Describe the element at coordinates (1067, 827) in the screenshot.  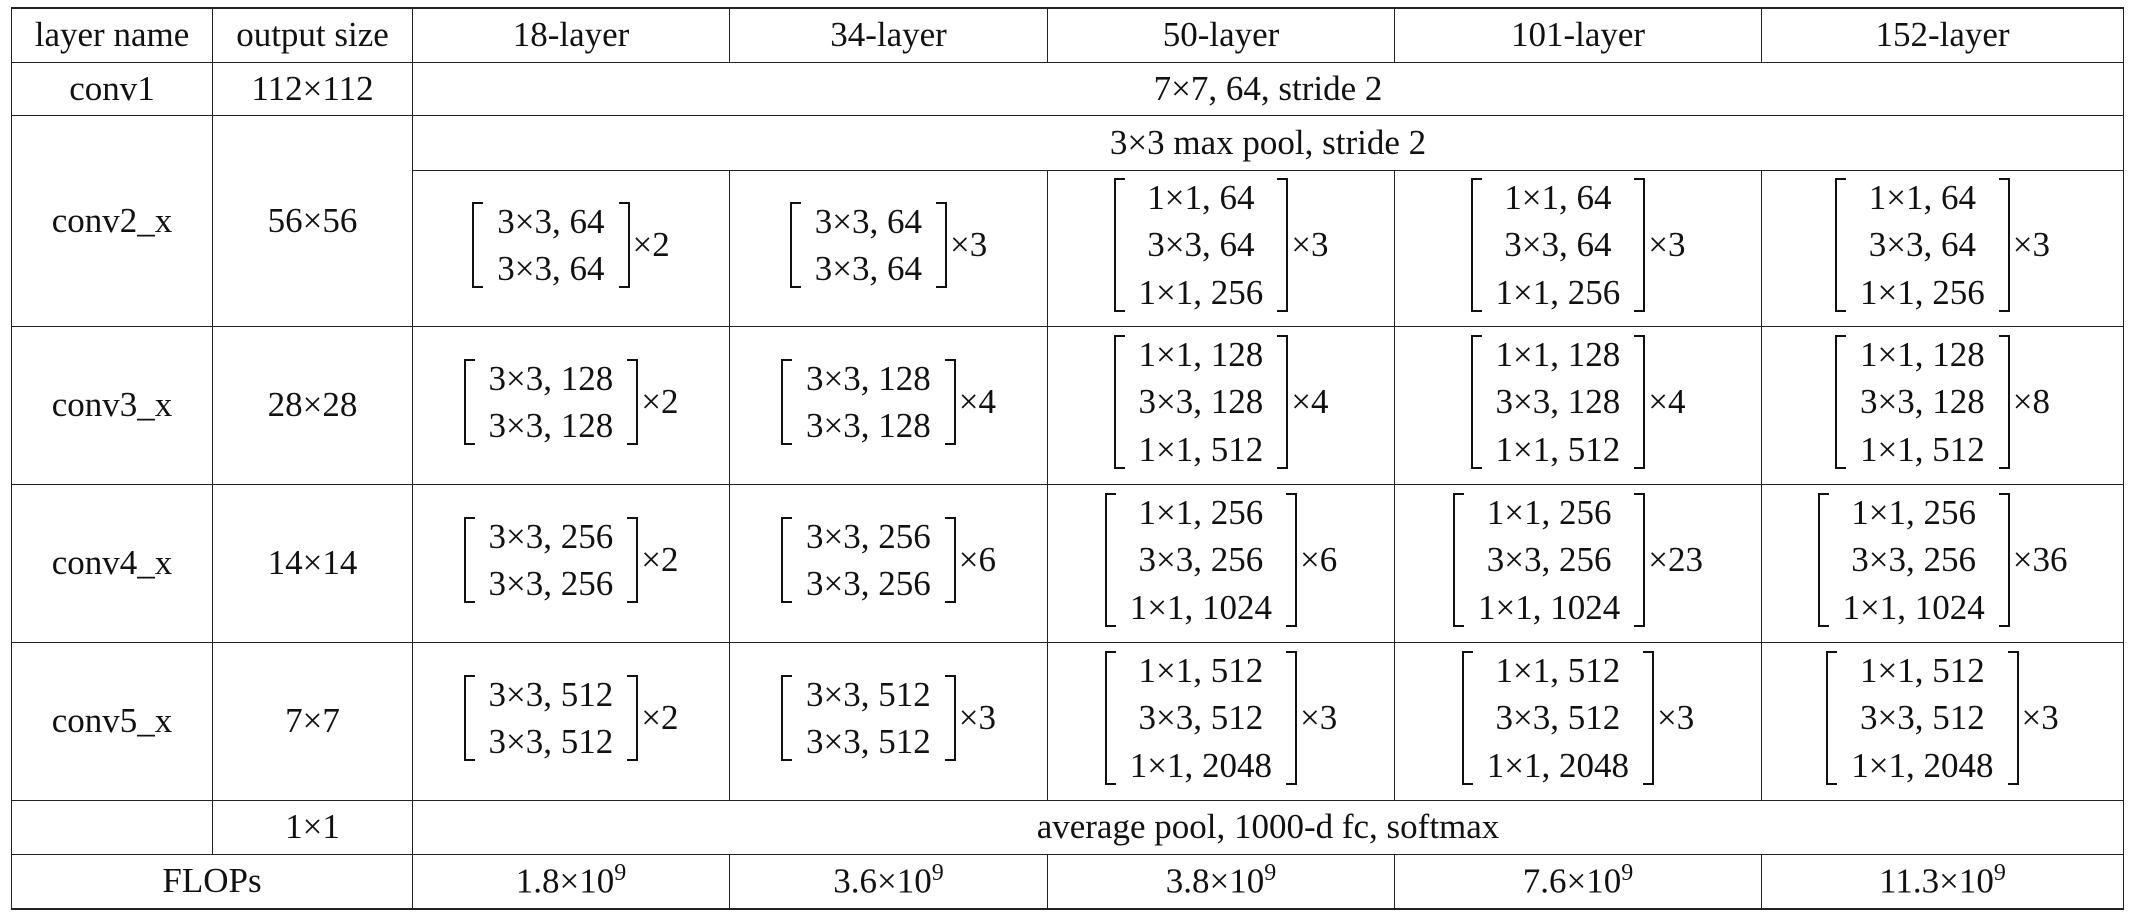
I see `table-row: 1×1 average pool, 1000-d fc, softmax` at that location.